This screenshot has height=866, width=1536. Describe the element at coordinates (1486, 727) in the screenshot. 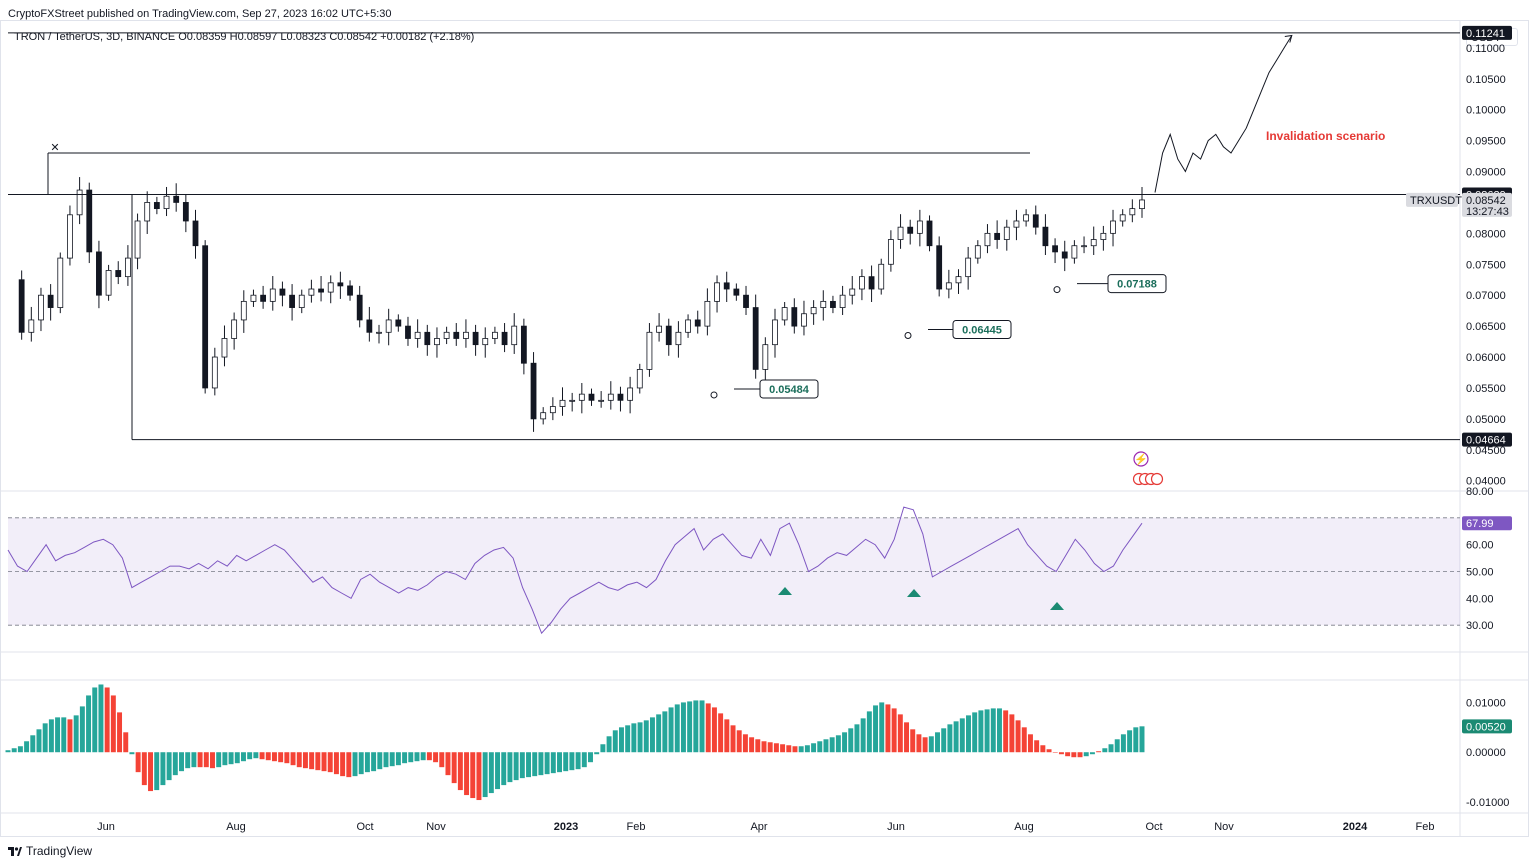

I see `hist-last-label: 0.00520` at that location.